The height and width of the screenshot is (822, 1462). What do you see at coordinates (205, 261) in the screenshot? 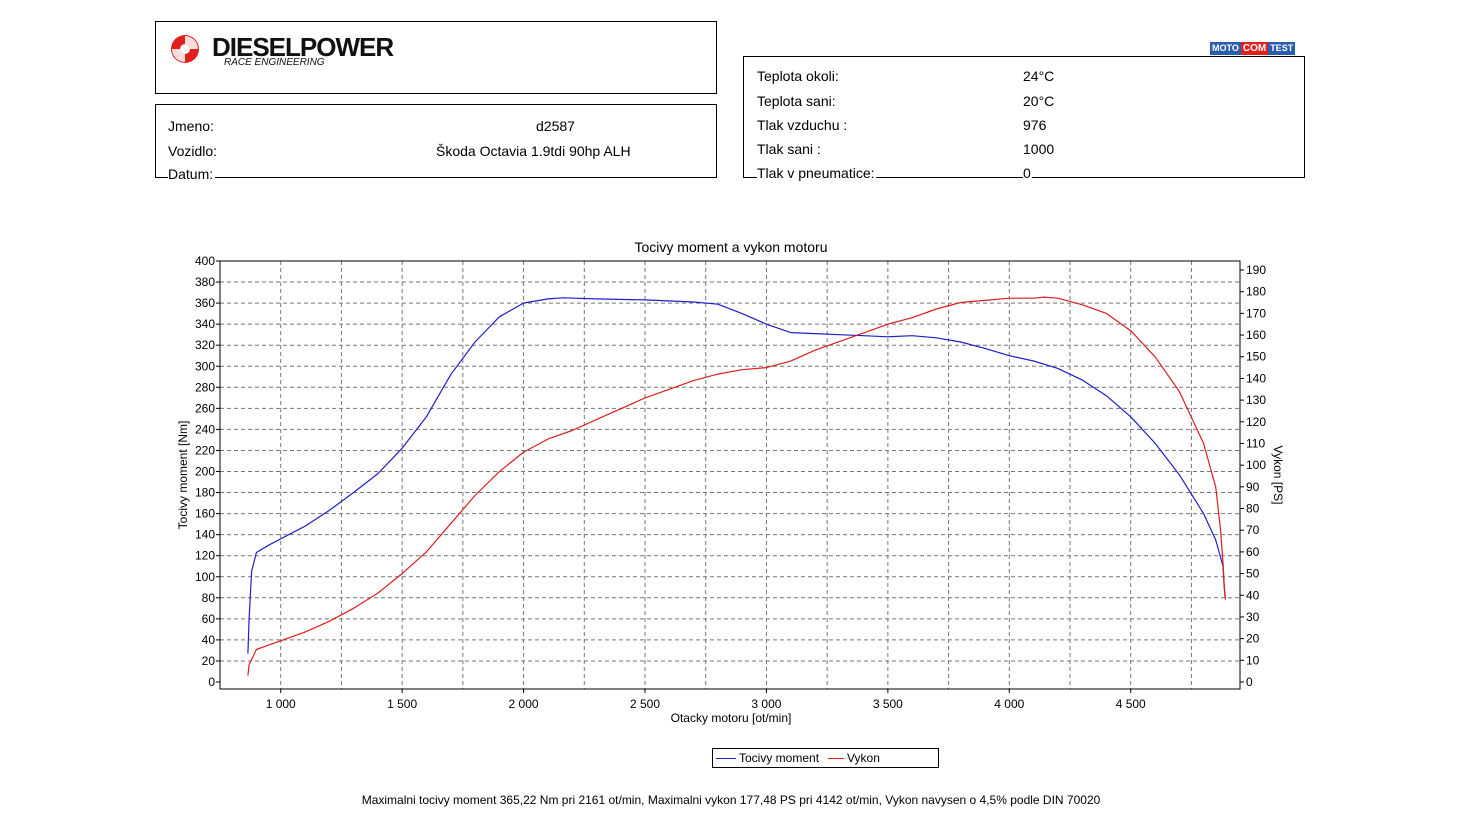
I see `y-left-tick-label: 400` at bounding box center [205, 261].